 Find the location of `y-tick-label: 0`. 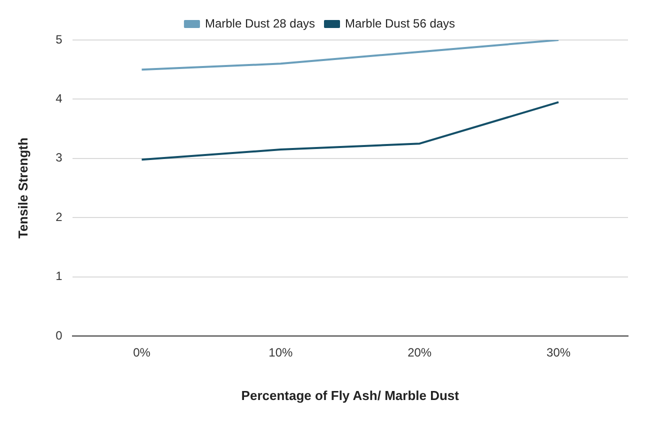

y-tick-label: 0 is located at coordinates (59, 335).